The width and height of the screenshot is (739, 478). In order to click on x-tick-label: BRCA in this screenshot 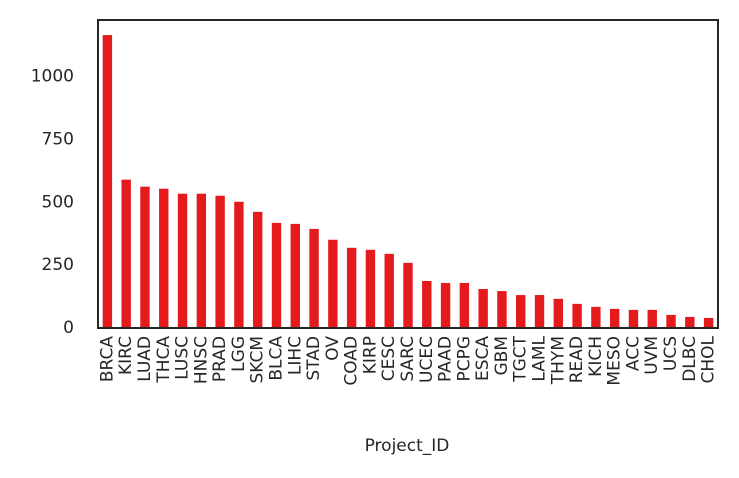, I will do `click(107, 359)`.